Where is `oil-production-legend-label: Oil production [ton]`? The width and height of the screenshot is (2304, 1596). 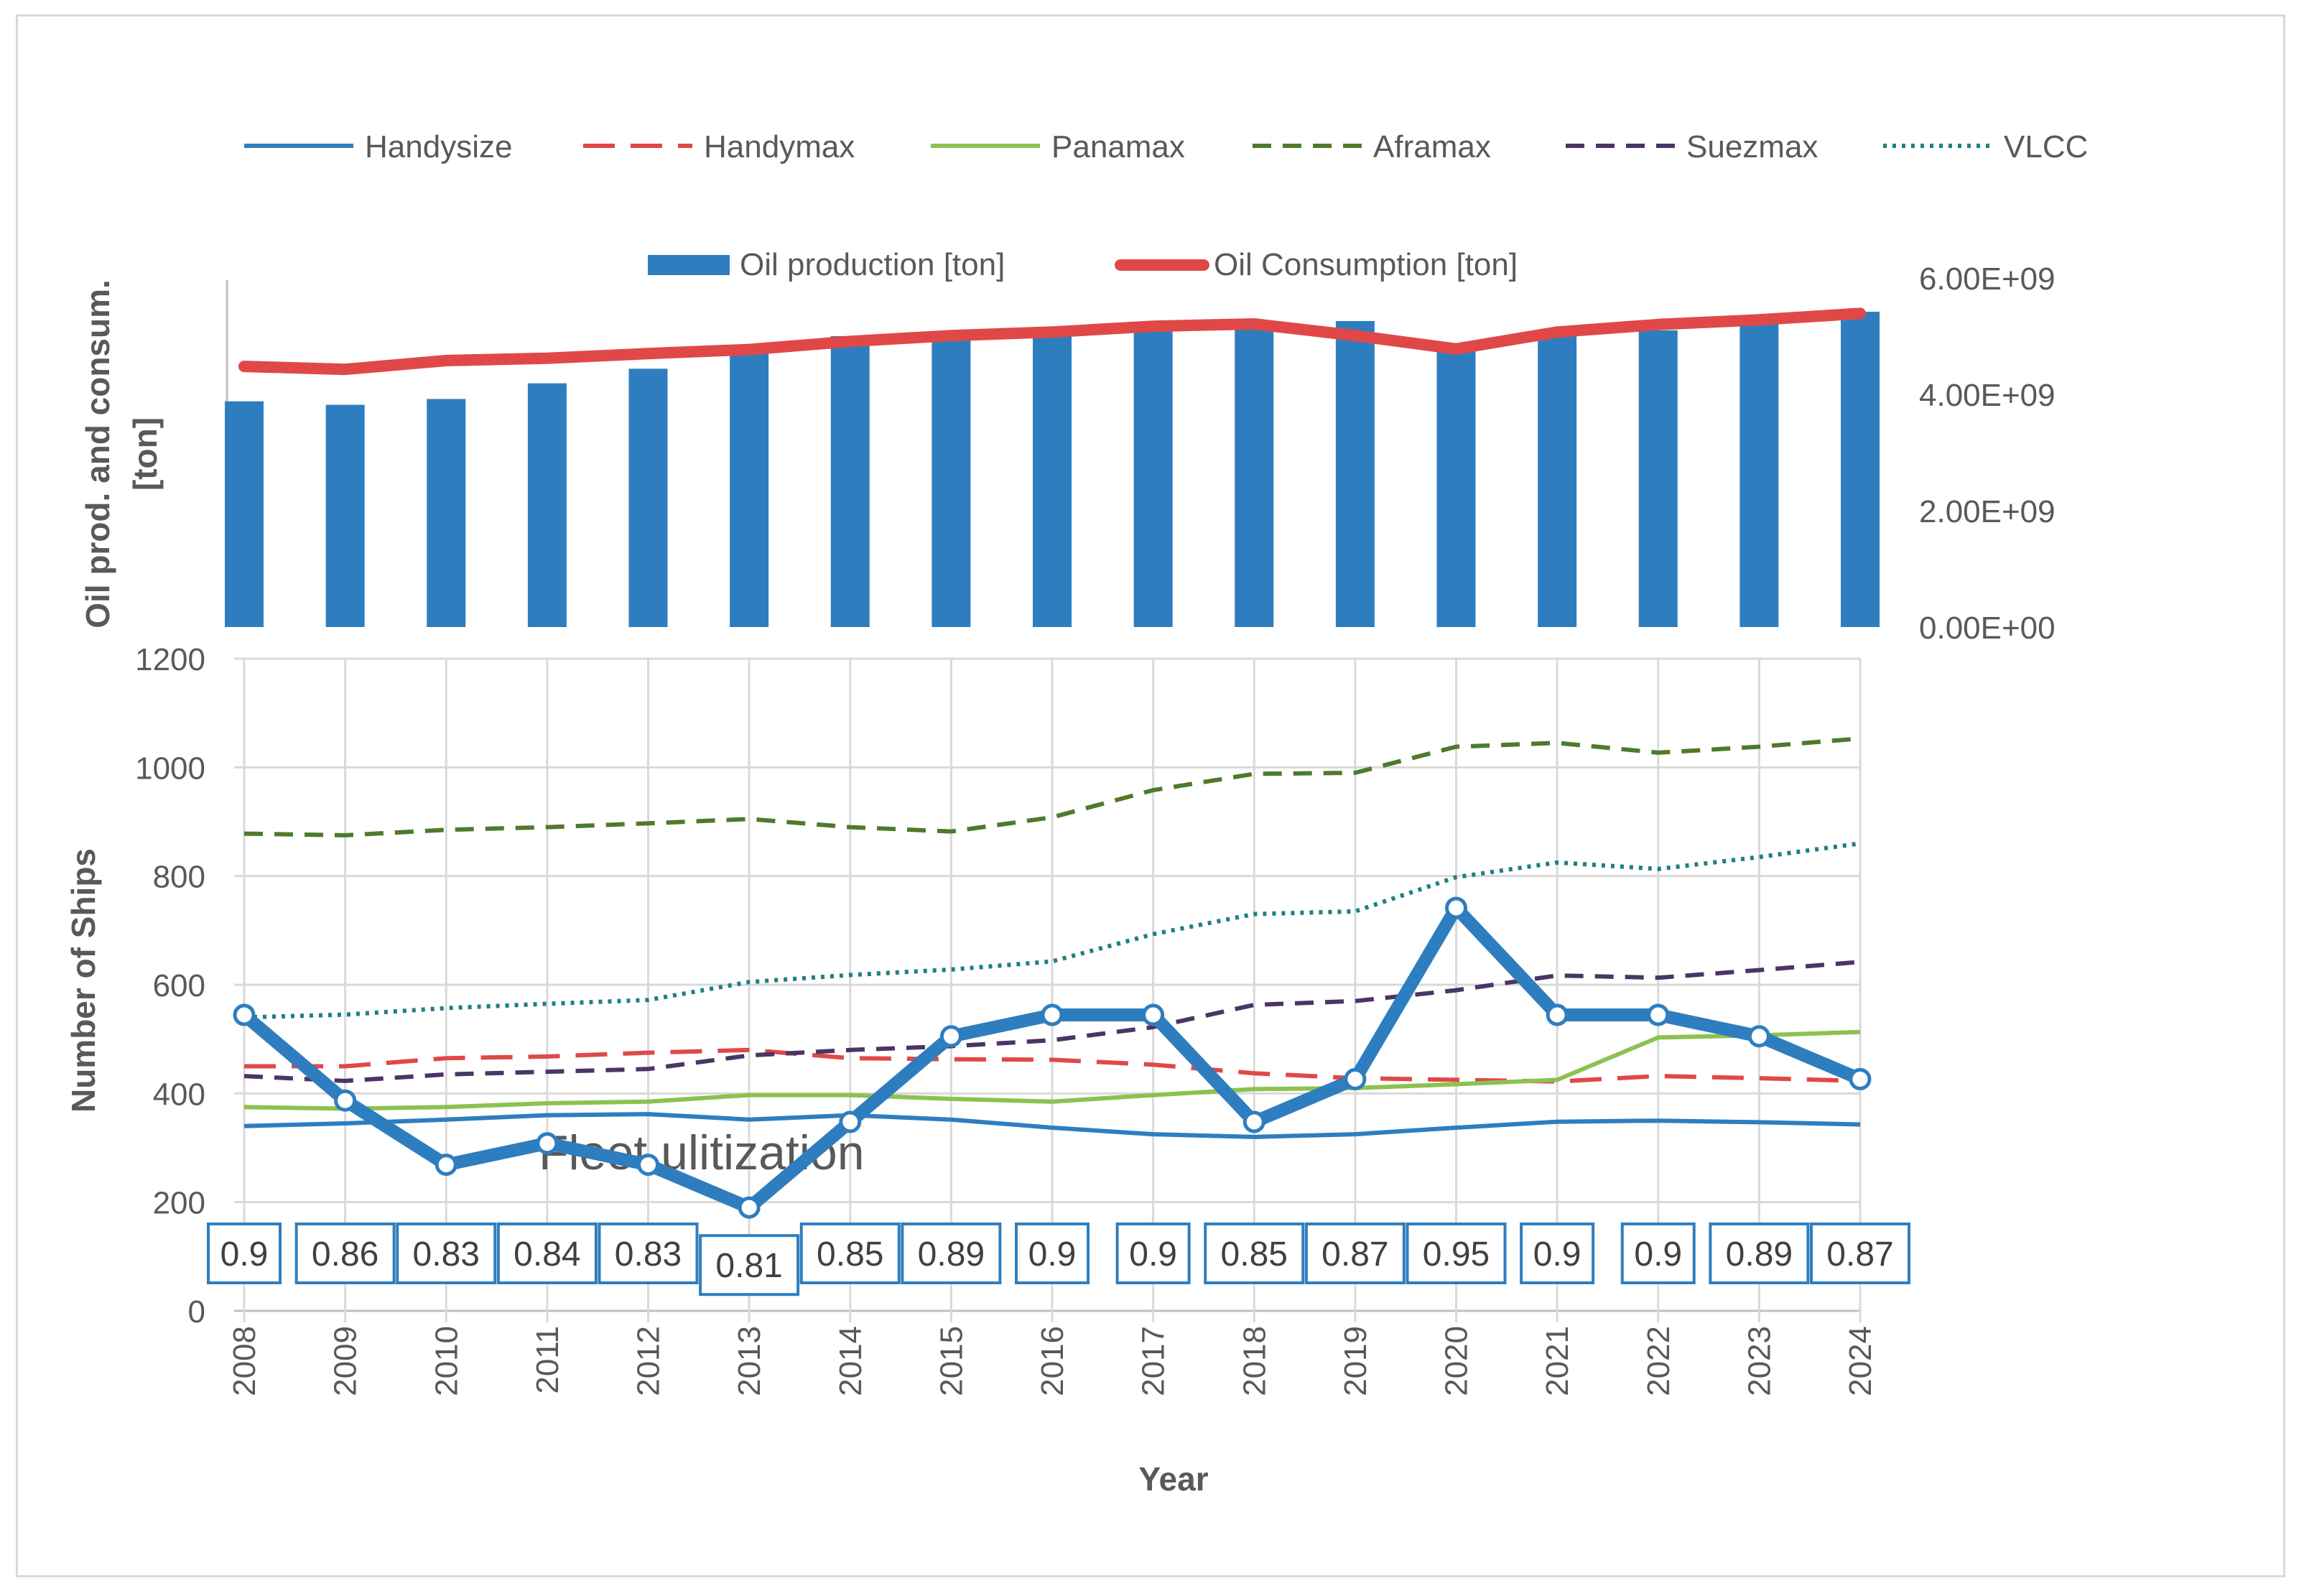
oil-production-legend-label: Oil production [ton] is located at coordinates (873, 264).